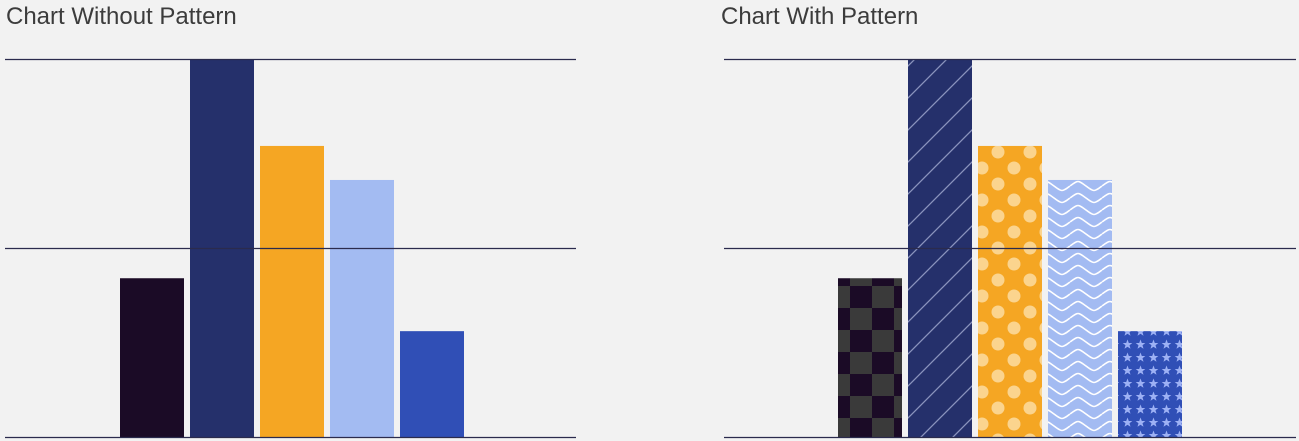  What do you see at coordinates (121, 16) in the screenshot?
I see `chart-title: Chart Without Pattern` at bounding box center [121, 16].